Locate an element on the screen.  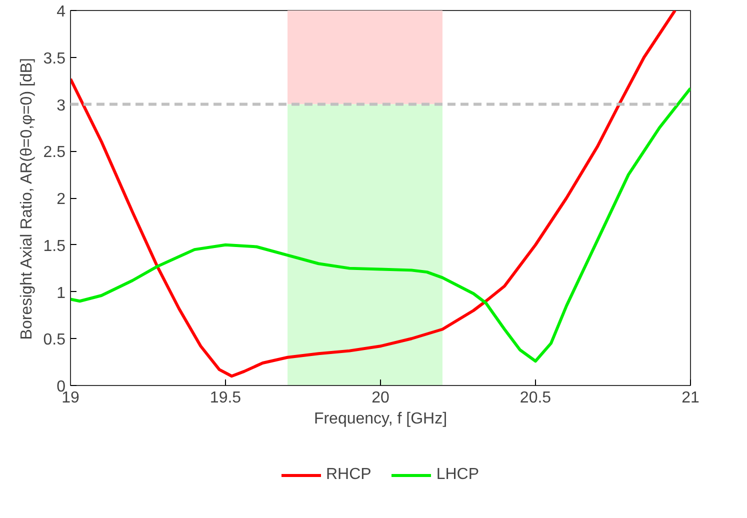
y-tick-label: 0.5 is located at coordinates (54, 340).